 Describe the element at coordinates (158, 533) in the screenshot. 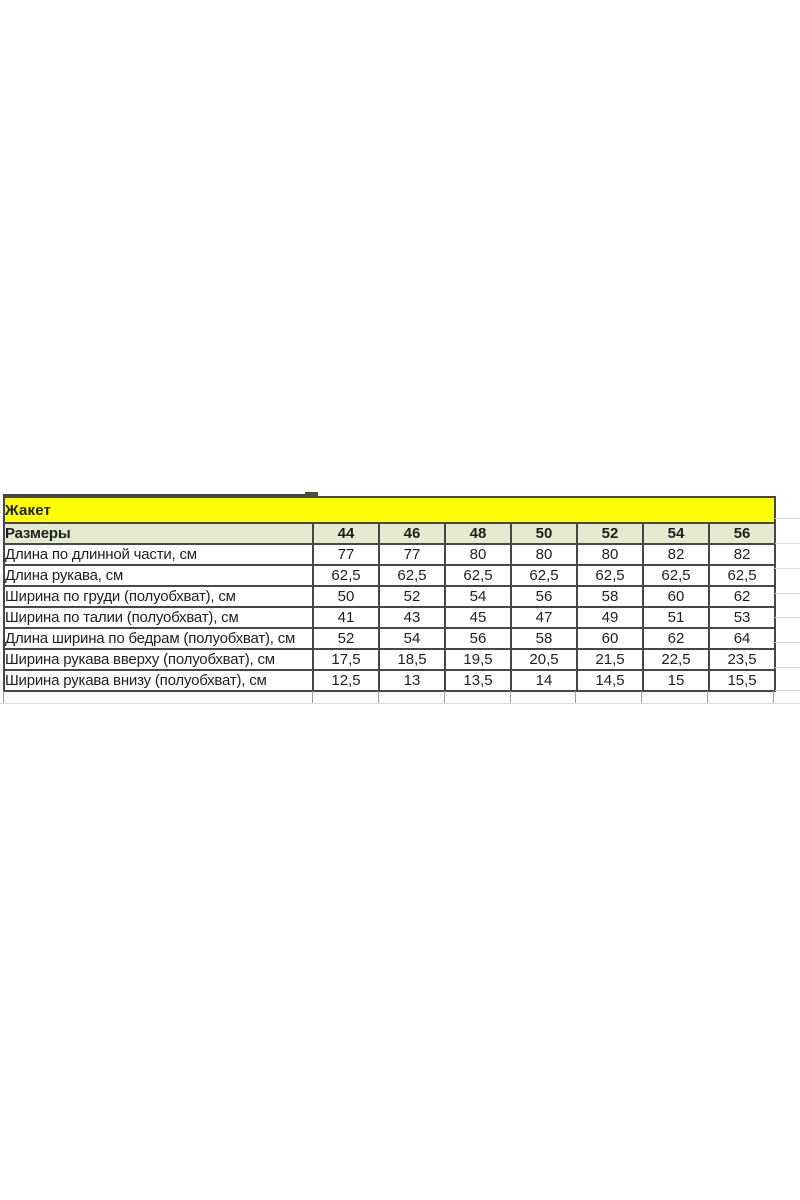

I see `header-label-cell: Размеры` at that location.